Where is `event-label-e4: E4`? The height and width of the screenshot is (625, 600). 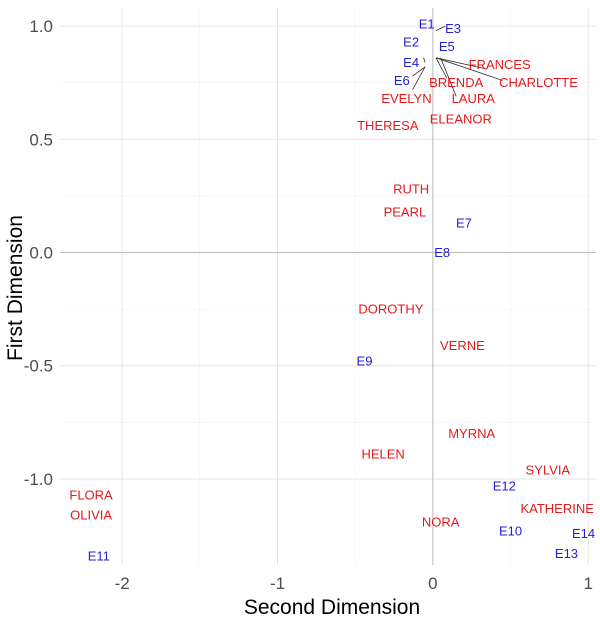 event-label-e4: E4 is located at coordinates (411, 62).